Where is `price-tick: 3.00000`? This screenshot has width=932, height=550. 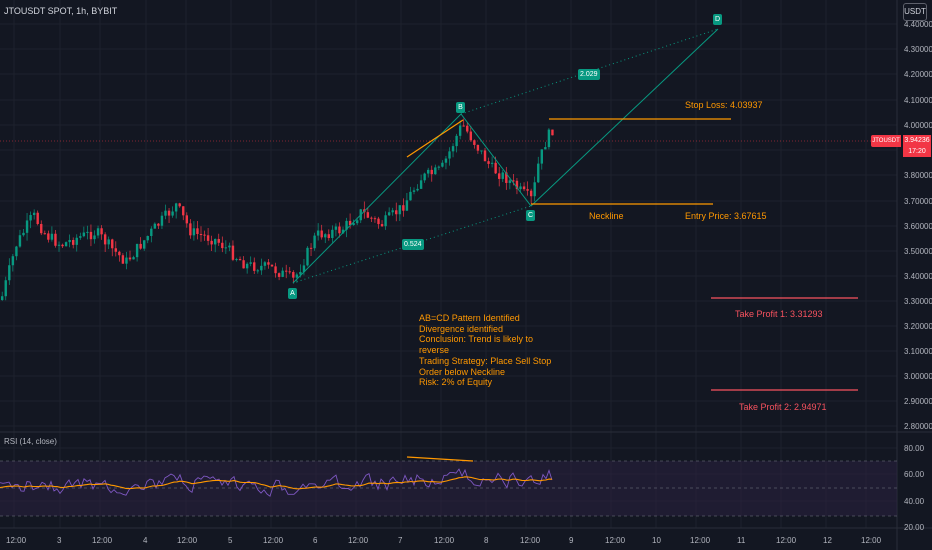 price-tick: 3.00000 is located at coordinates (918, 376).